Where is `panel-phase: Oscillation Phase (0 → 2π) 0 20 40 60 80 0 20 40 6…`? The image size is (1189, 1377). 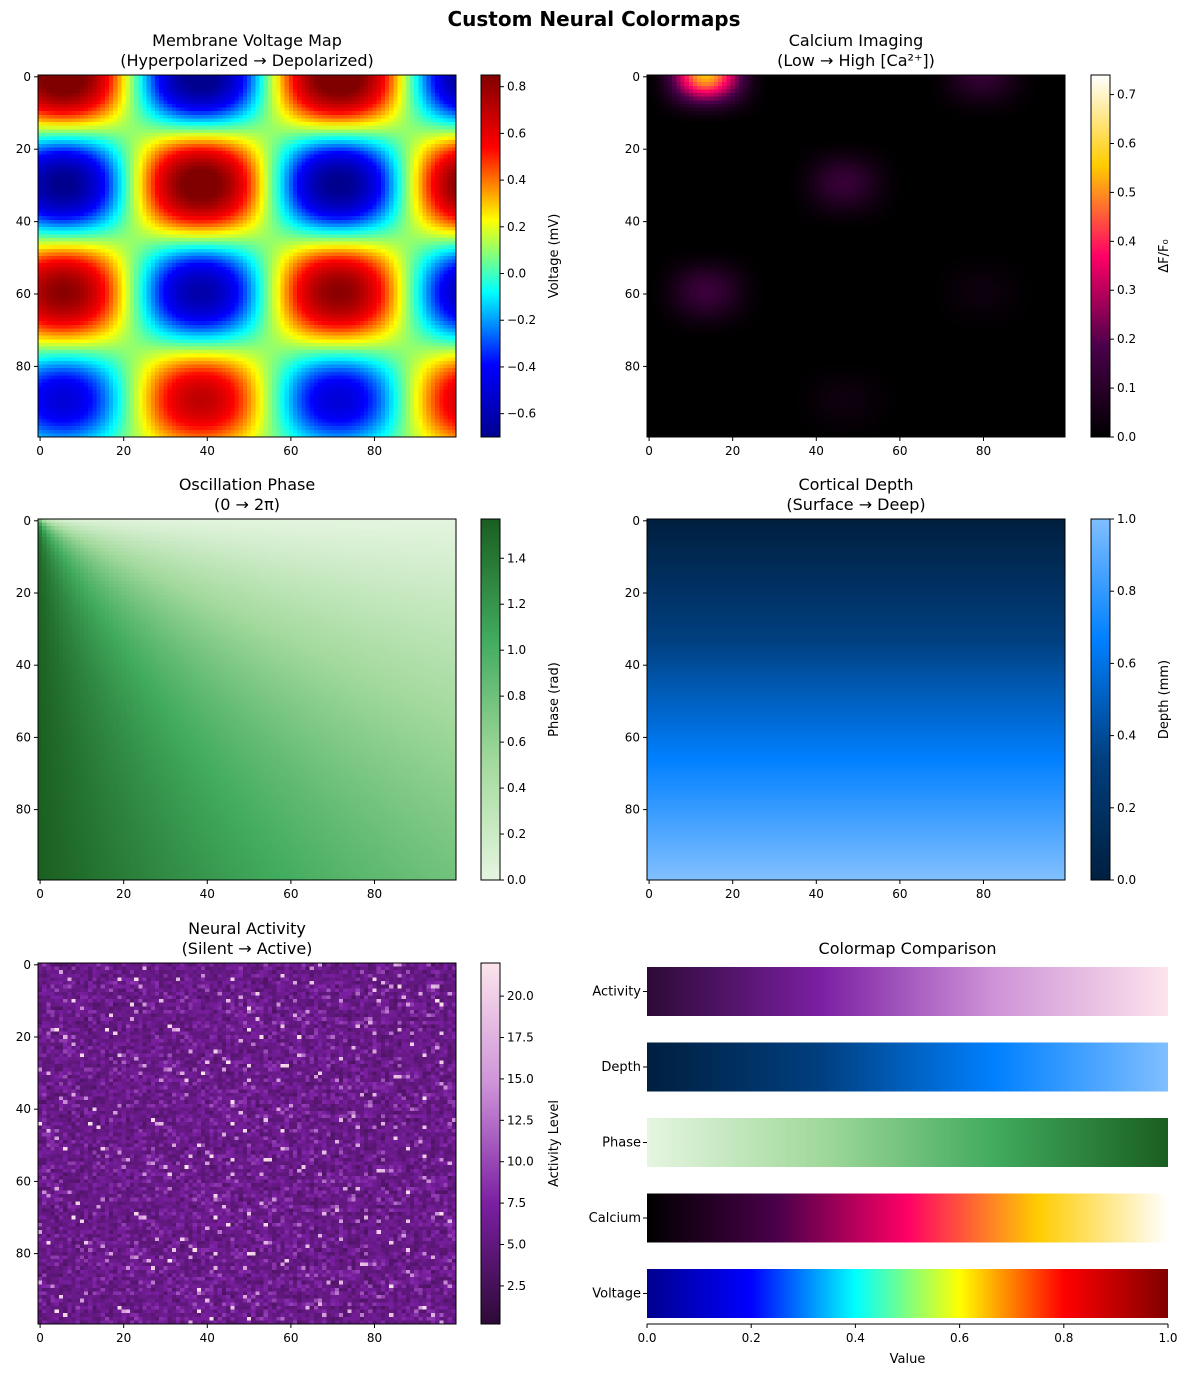 panel-phase: Oscillation Phase (0 → 2π) 0 20 40 60 80 0 20 40 6… is located at coordinates (289, 688).